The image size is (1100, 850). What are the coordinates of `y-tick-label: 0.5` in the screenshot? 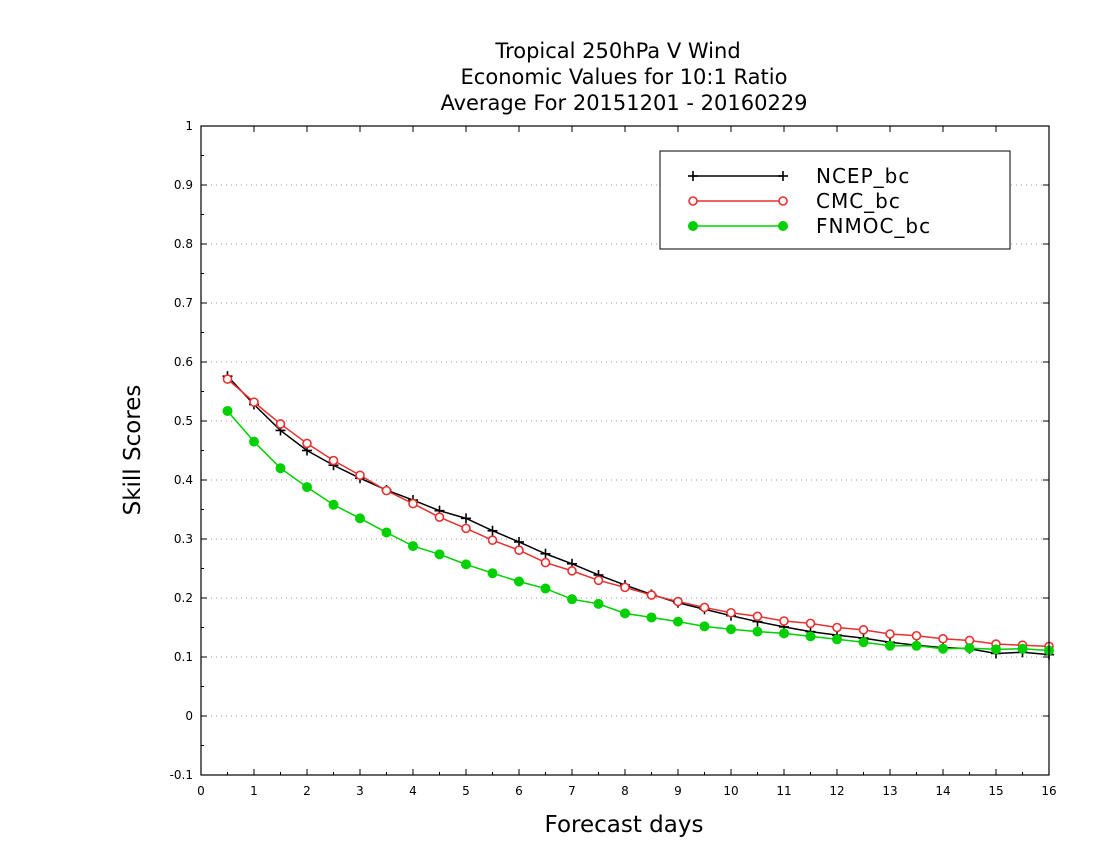 It's located at (183, 421).